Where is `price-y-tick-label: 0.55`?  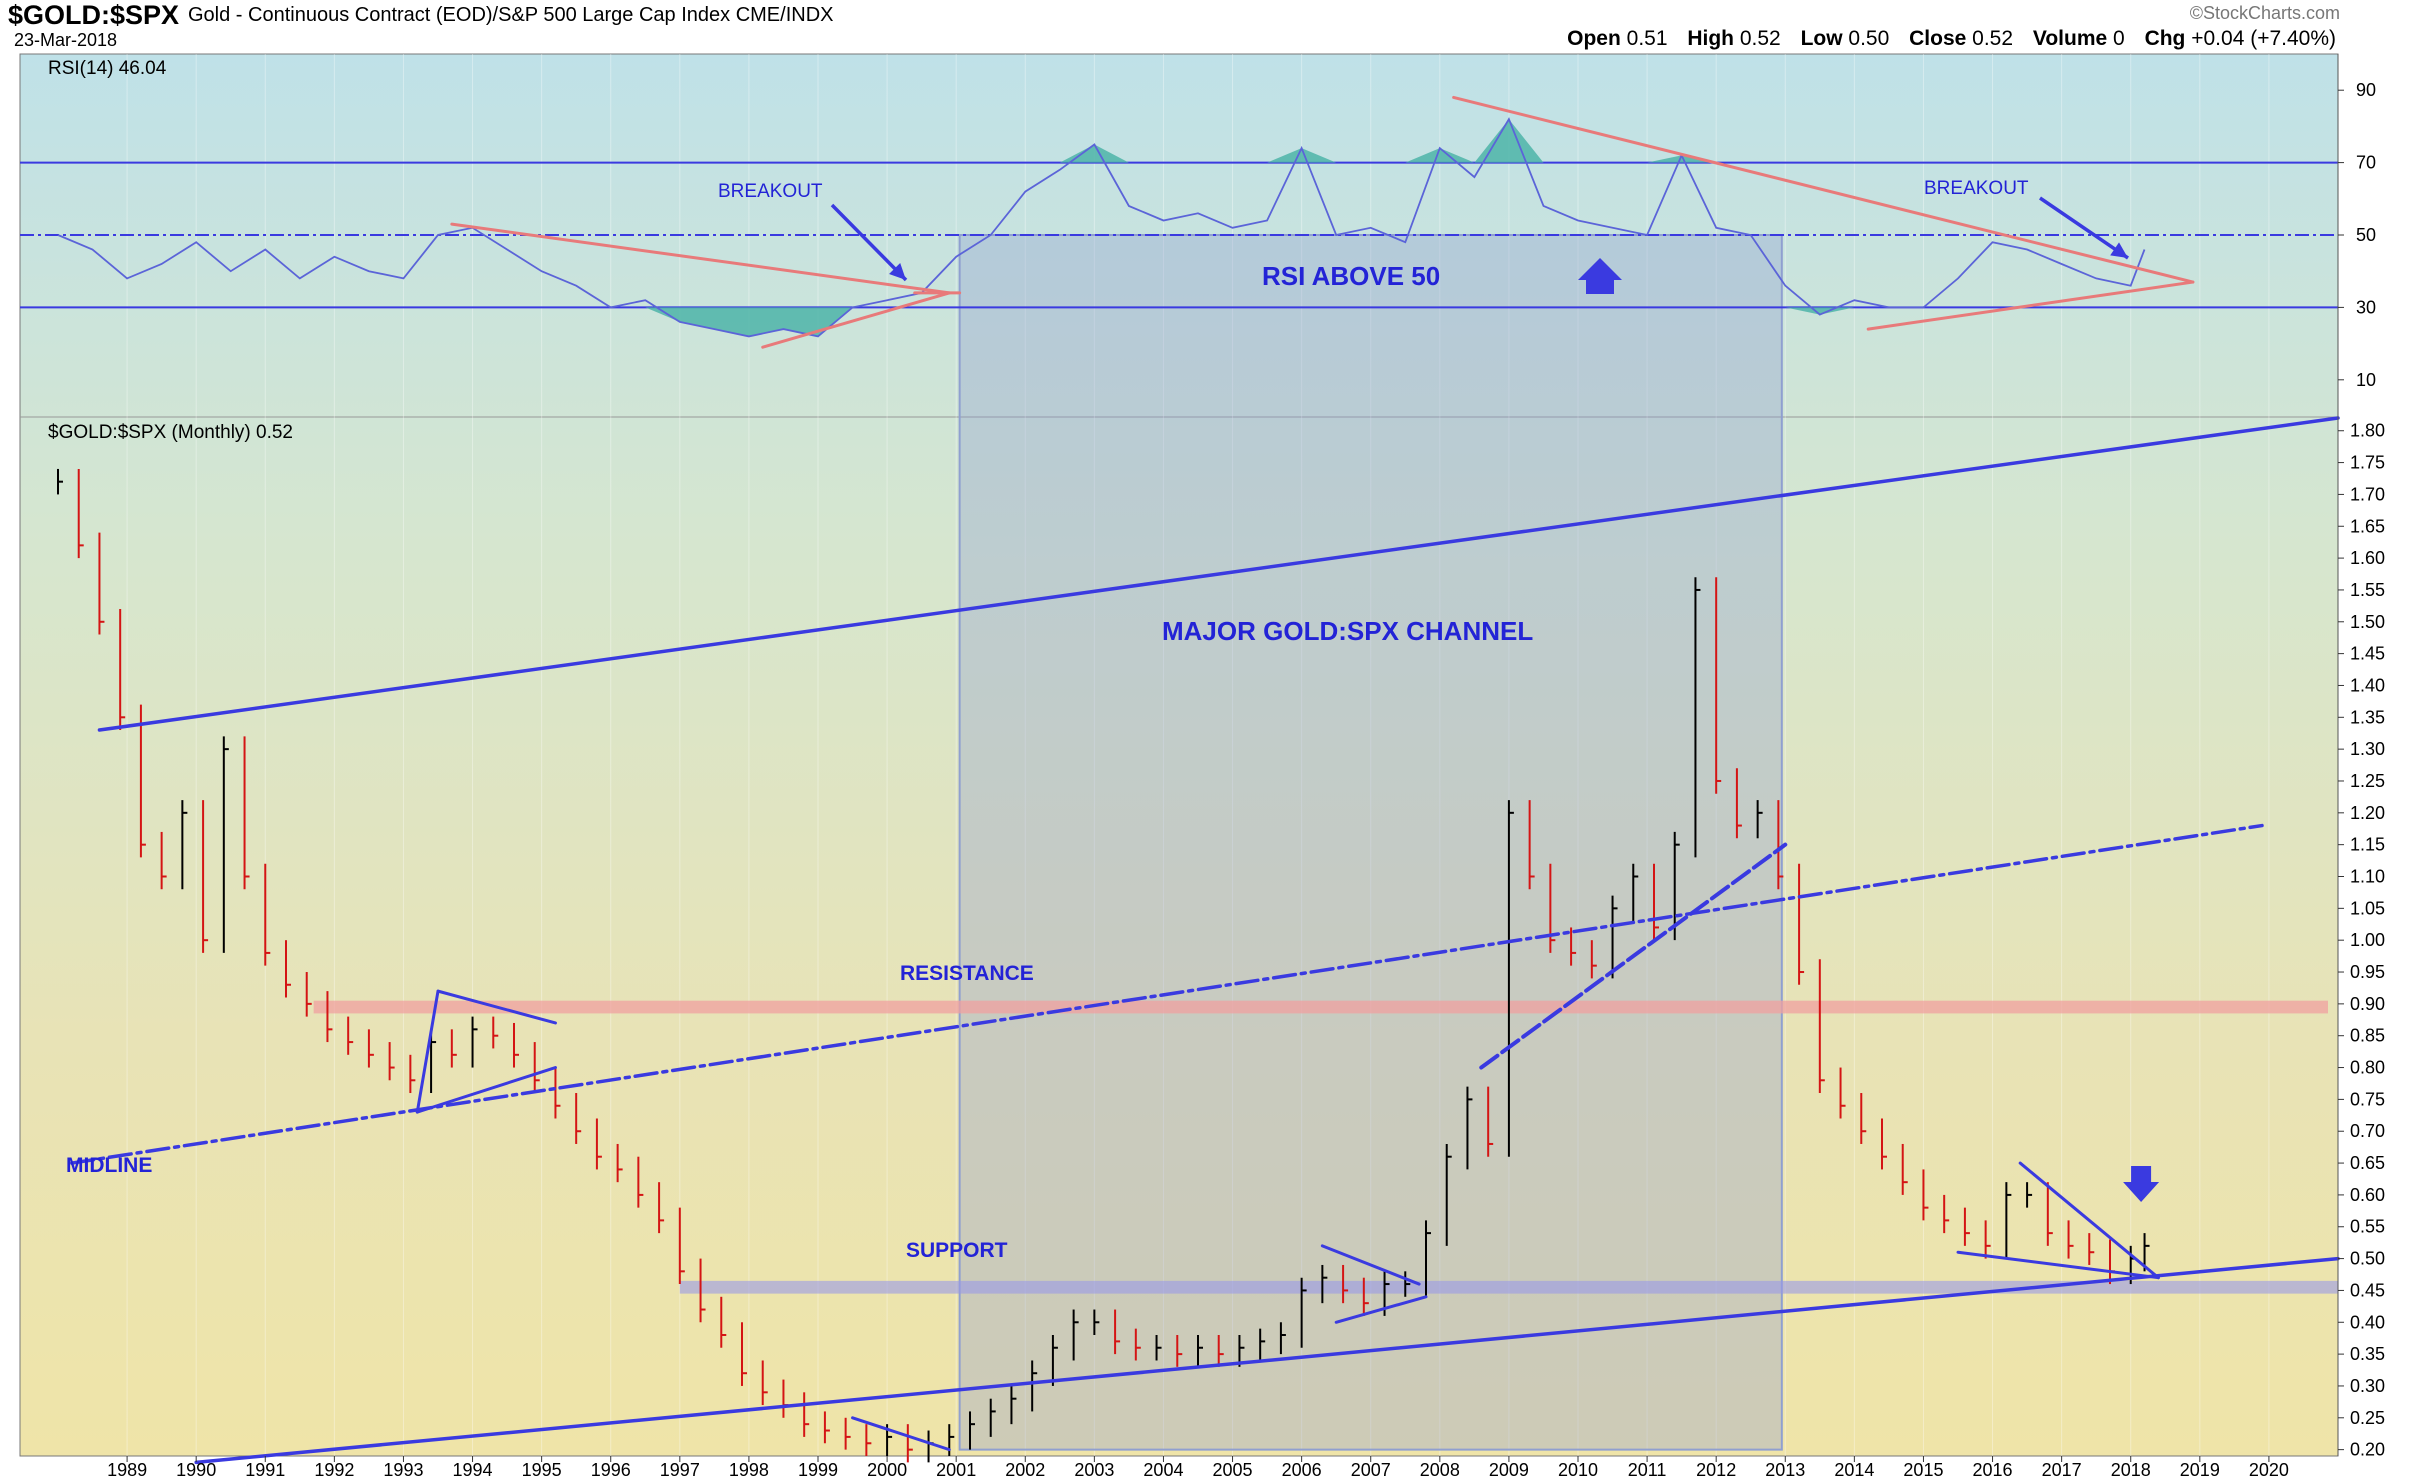
price-y-tick-label: 0.55 is located at coordinates (2367, 1227).